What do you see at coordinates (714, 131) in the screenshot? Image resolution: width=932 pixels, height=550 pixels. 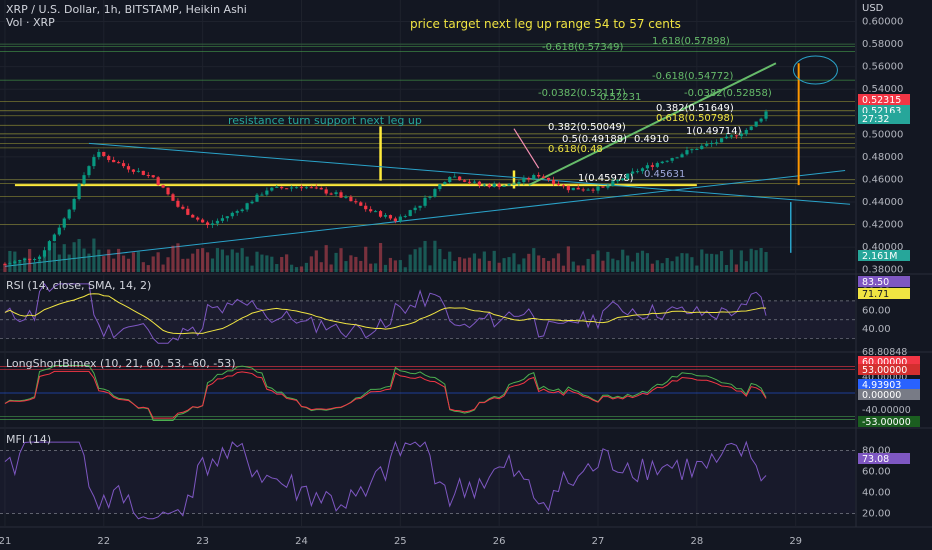 I see `fib-label: 1(0.49714)` at bounding box center [714, 131].